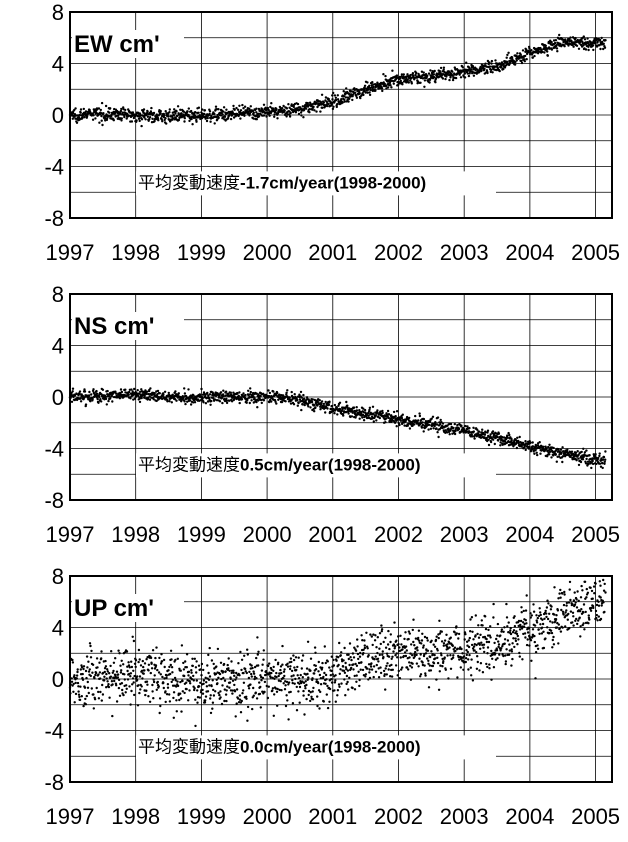  I want to click on x-tick-label: 2002, so click(398, 816).